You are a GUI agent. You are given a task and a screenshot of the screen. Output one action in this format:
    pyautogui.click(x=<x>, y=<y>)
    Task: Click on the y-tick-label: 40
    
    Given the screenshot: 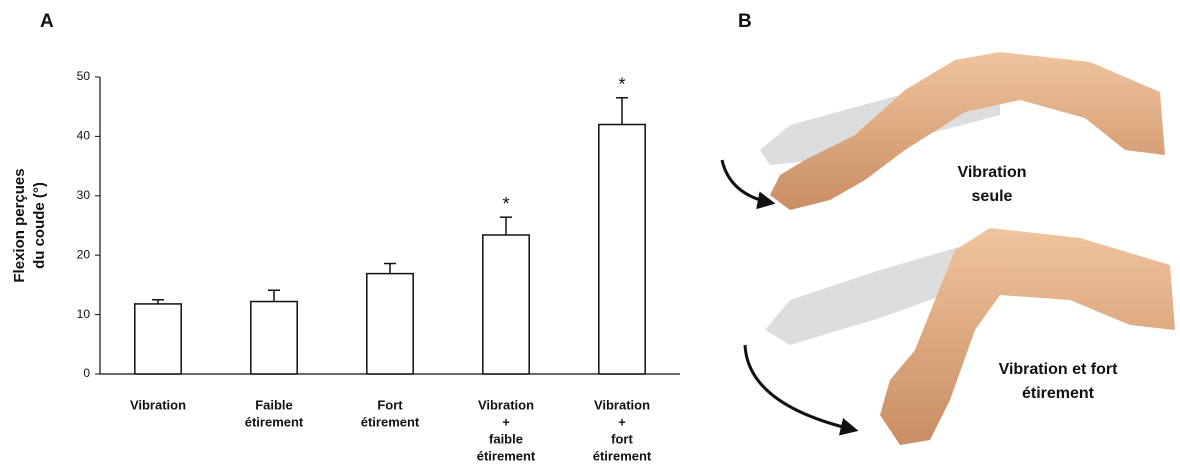 What is the action you would take?
    pyautogui.click(x=84, y=136)
    